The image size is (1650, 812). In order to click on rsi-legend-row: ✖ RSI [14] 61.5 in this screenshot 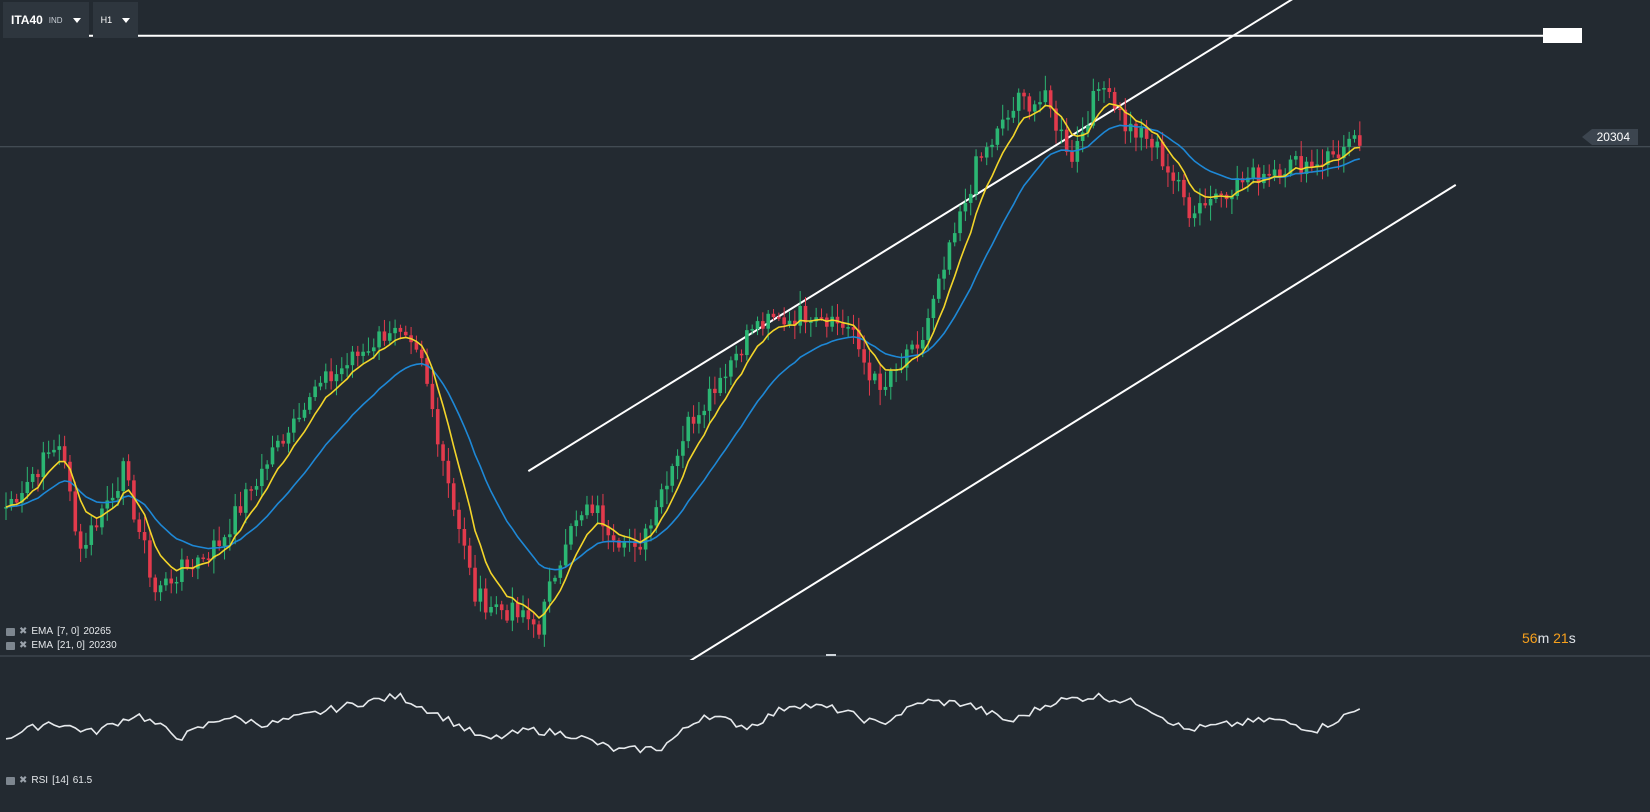, I will do `click(49, 780)`.